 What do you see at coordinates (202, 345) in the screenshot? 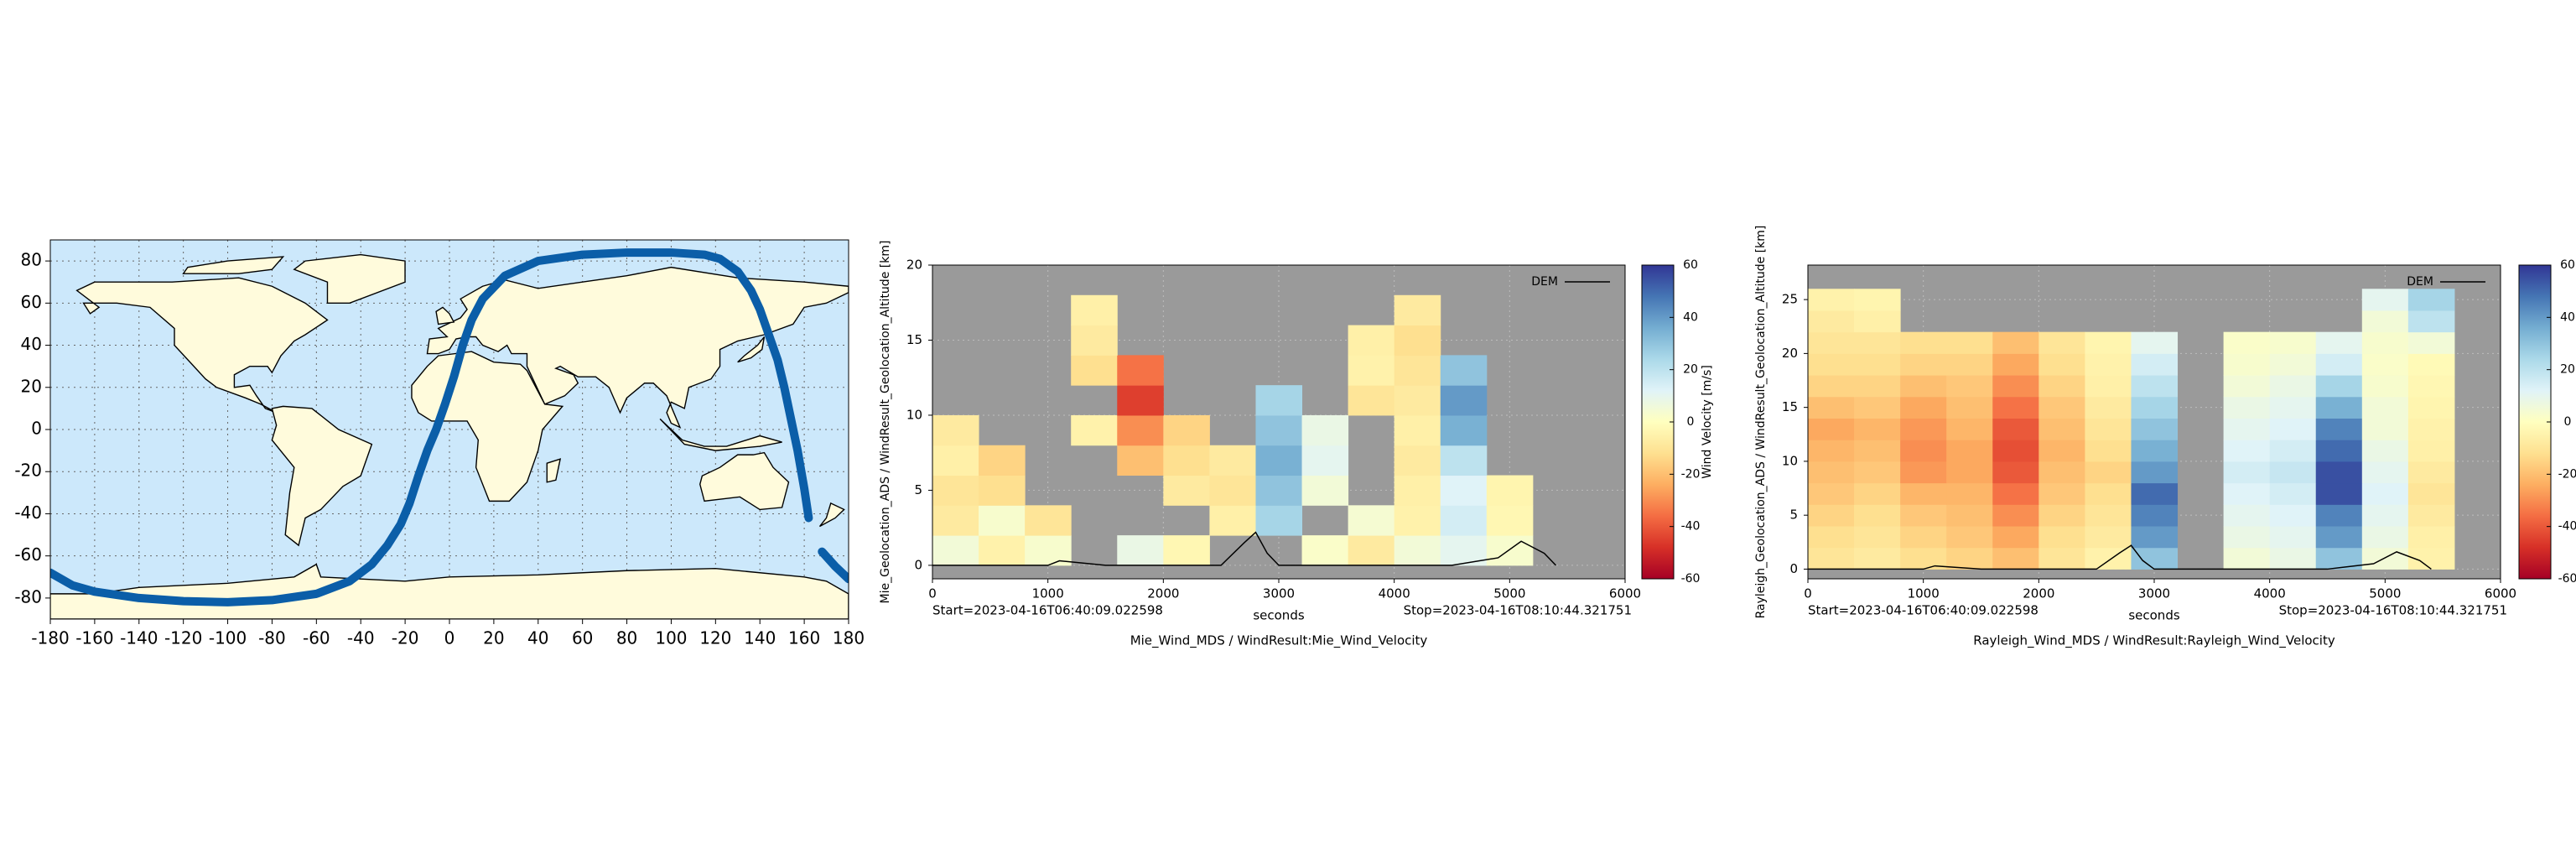
I see `north-america` at bounding box center [202, 345].